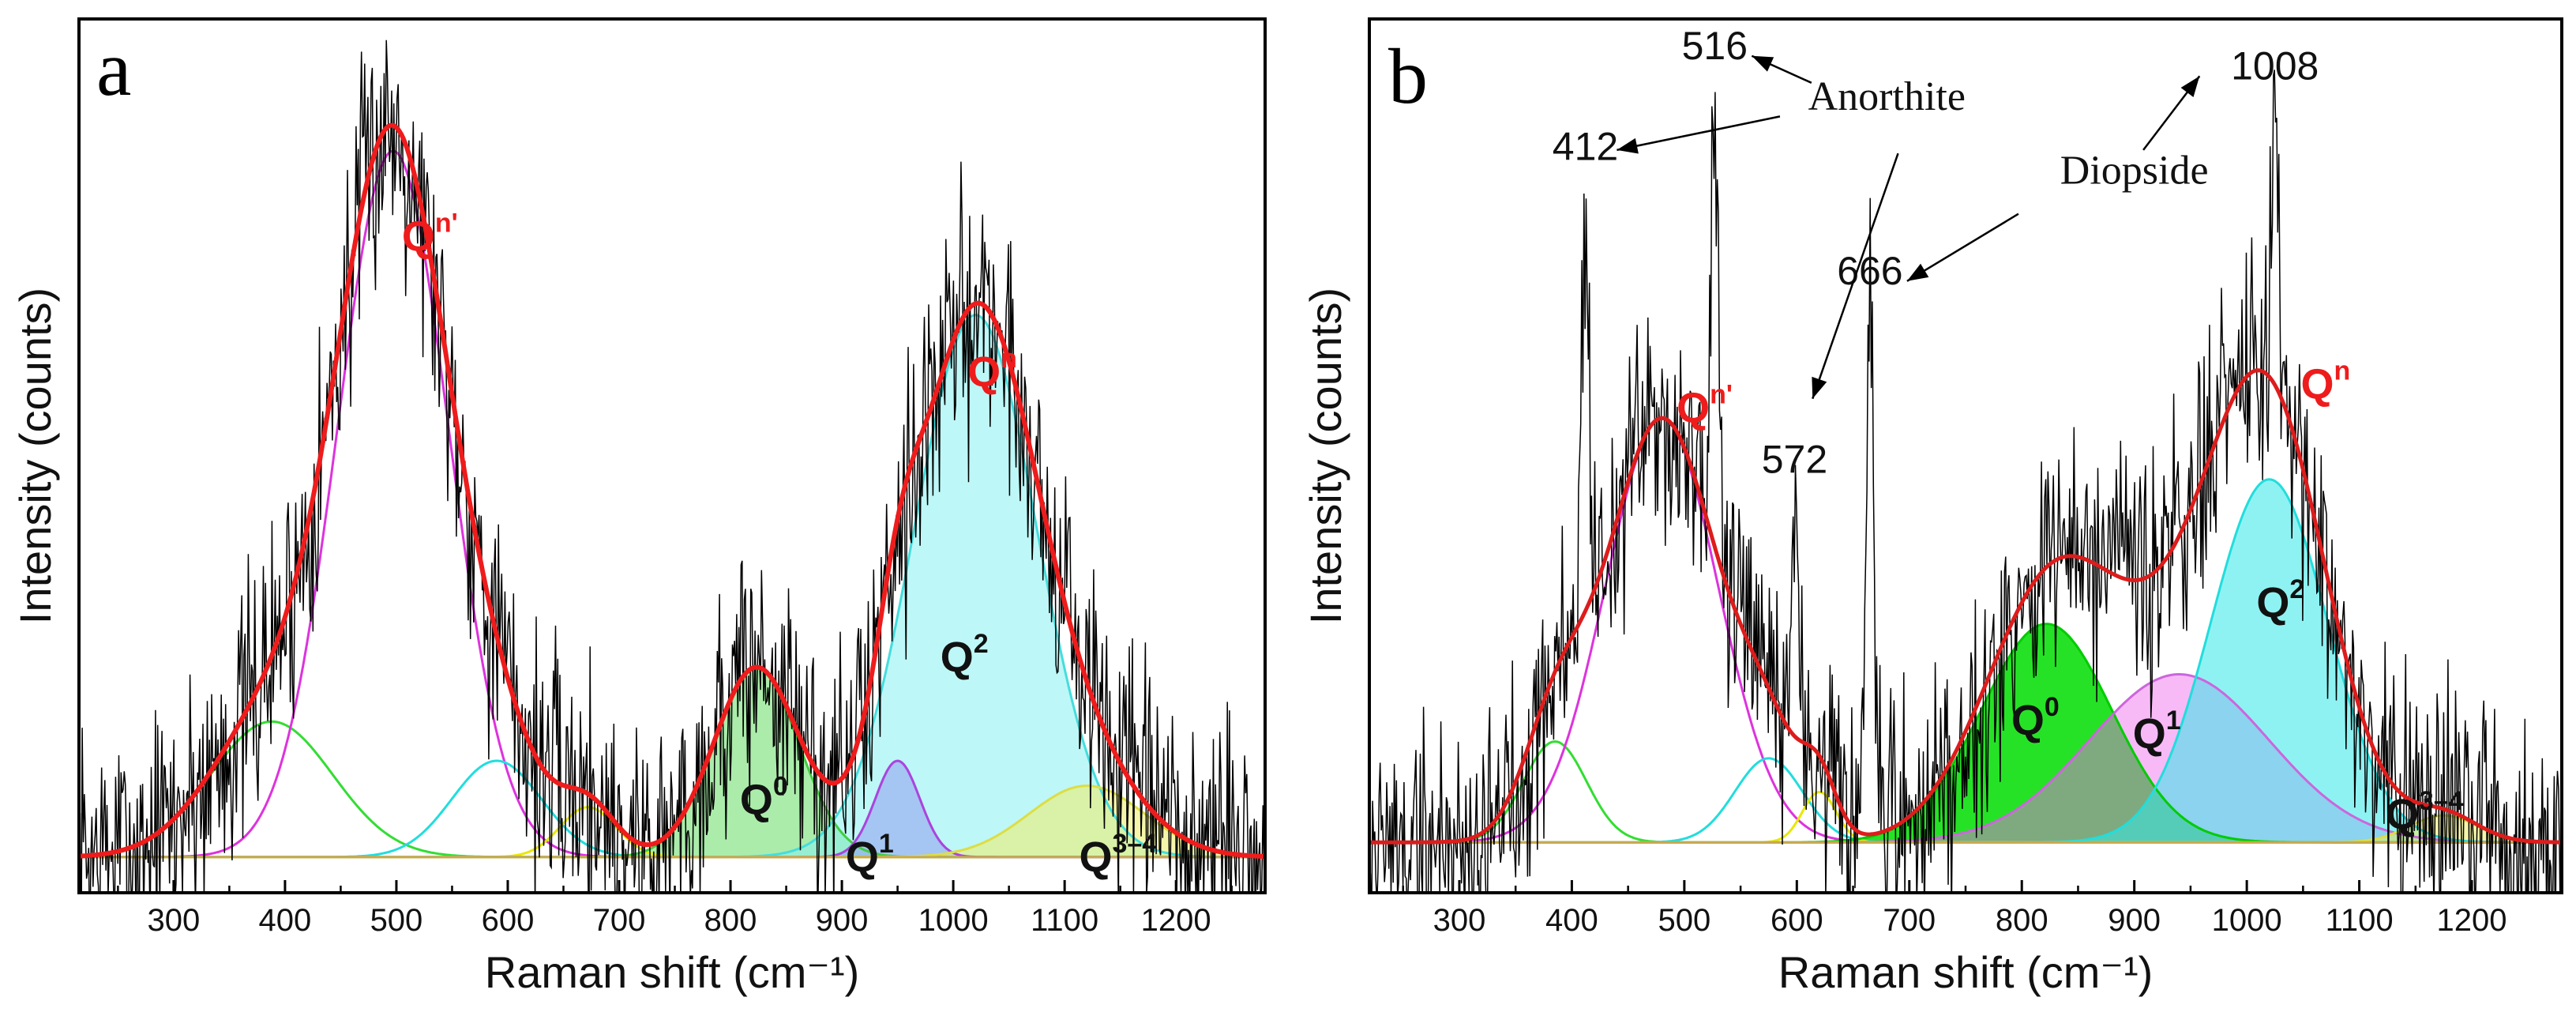 Image resolution: width=2576 pixels, height=1016 pixels. I want to click on panel-letter-a: a, so click(113, 68).